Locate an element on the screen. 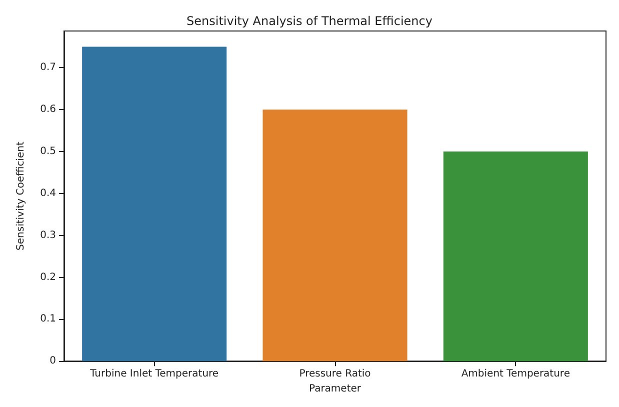 The height and width of the screenshot is (407, 619). x-tick-label: Ambient Temperature is located at coordinates (515, 374).